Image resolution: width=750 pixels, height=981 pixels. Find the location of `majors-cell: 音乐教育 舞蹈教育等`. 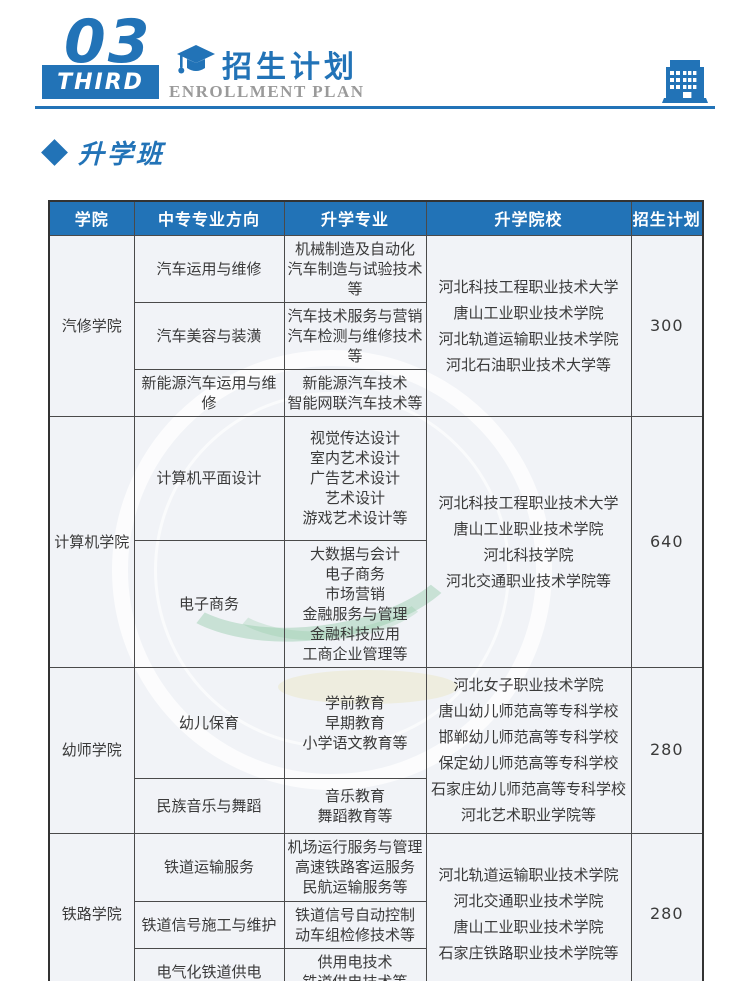

majors-cell: 音乐教育 舞蹈教育等 is located at coordinates (355, 805).